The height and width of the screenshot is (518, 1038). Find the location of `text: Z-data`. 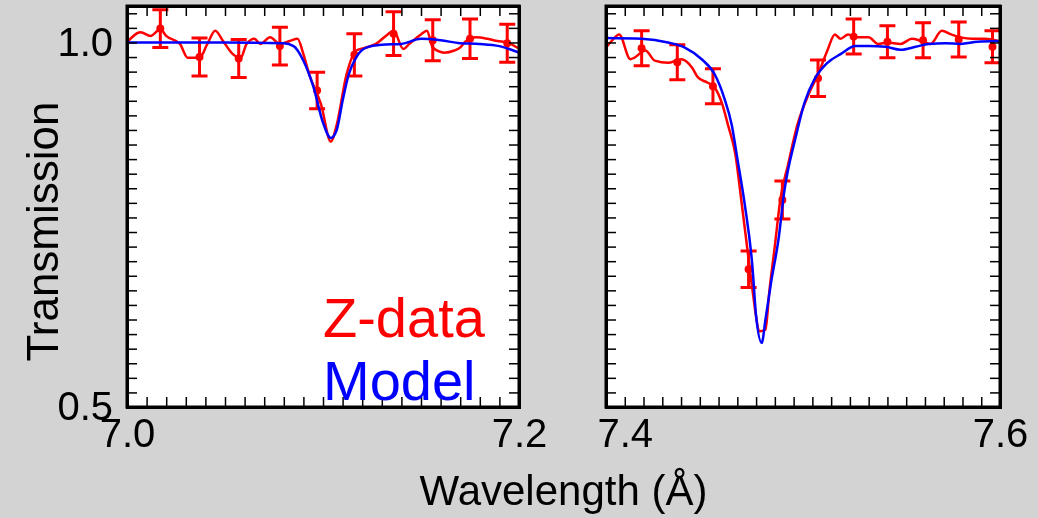

text: Z-data is located at coordinates (404, 317).